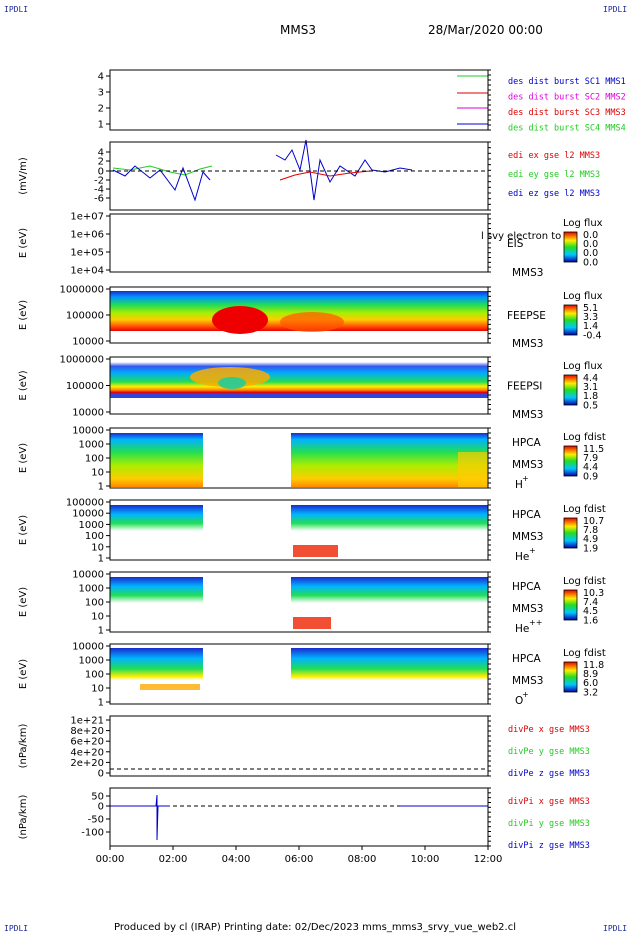 Image resolution: width=630 pixels, height=934 pixels. I want to click on divpe-y-tick-label: 0, so click(101, 774).